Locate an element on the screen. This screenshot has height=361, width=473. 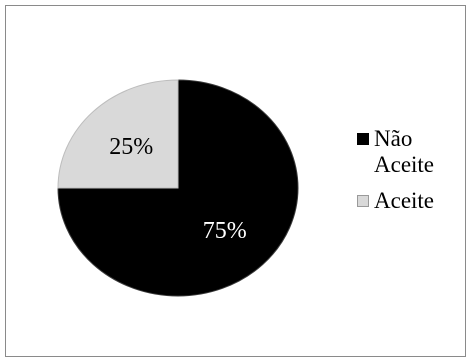
legend-swatch-aceite is located at coordinates (363, 201).